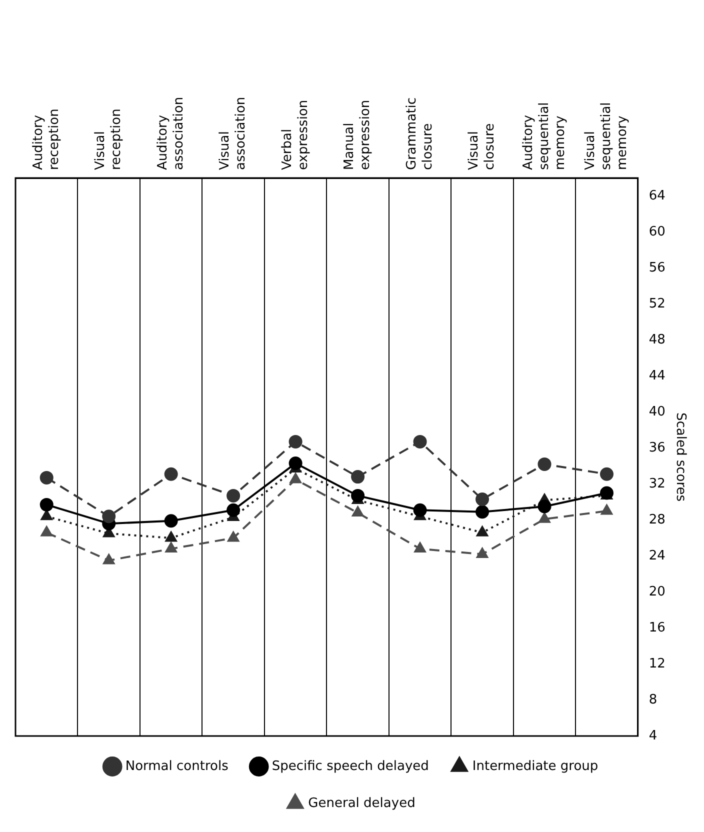  I want to click on y-tick-label: 28, so click(657, 520).